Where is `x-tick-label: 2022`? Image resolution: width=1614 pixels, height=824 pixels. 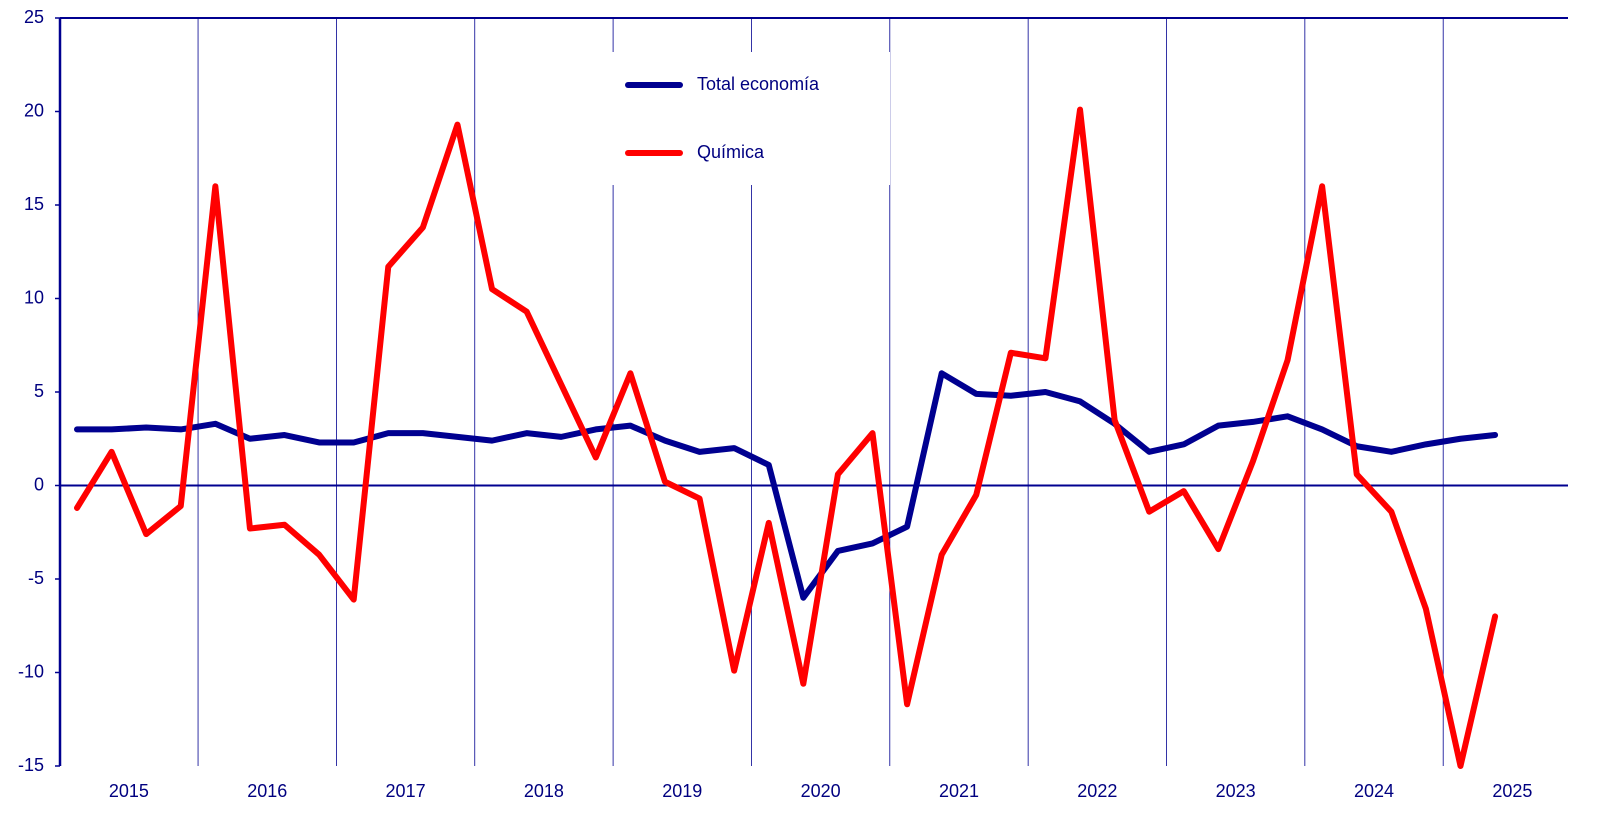
x-tick-label: 2022 is located at coordinates (1097, 791).